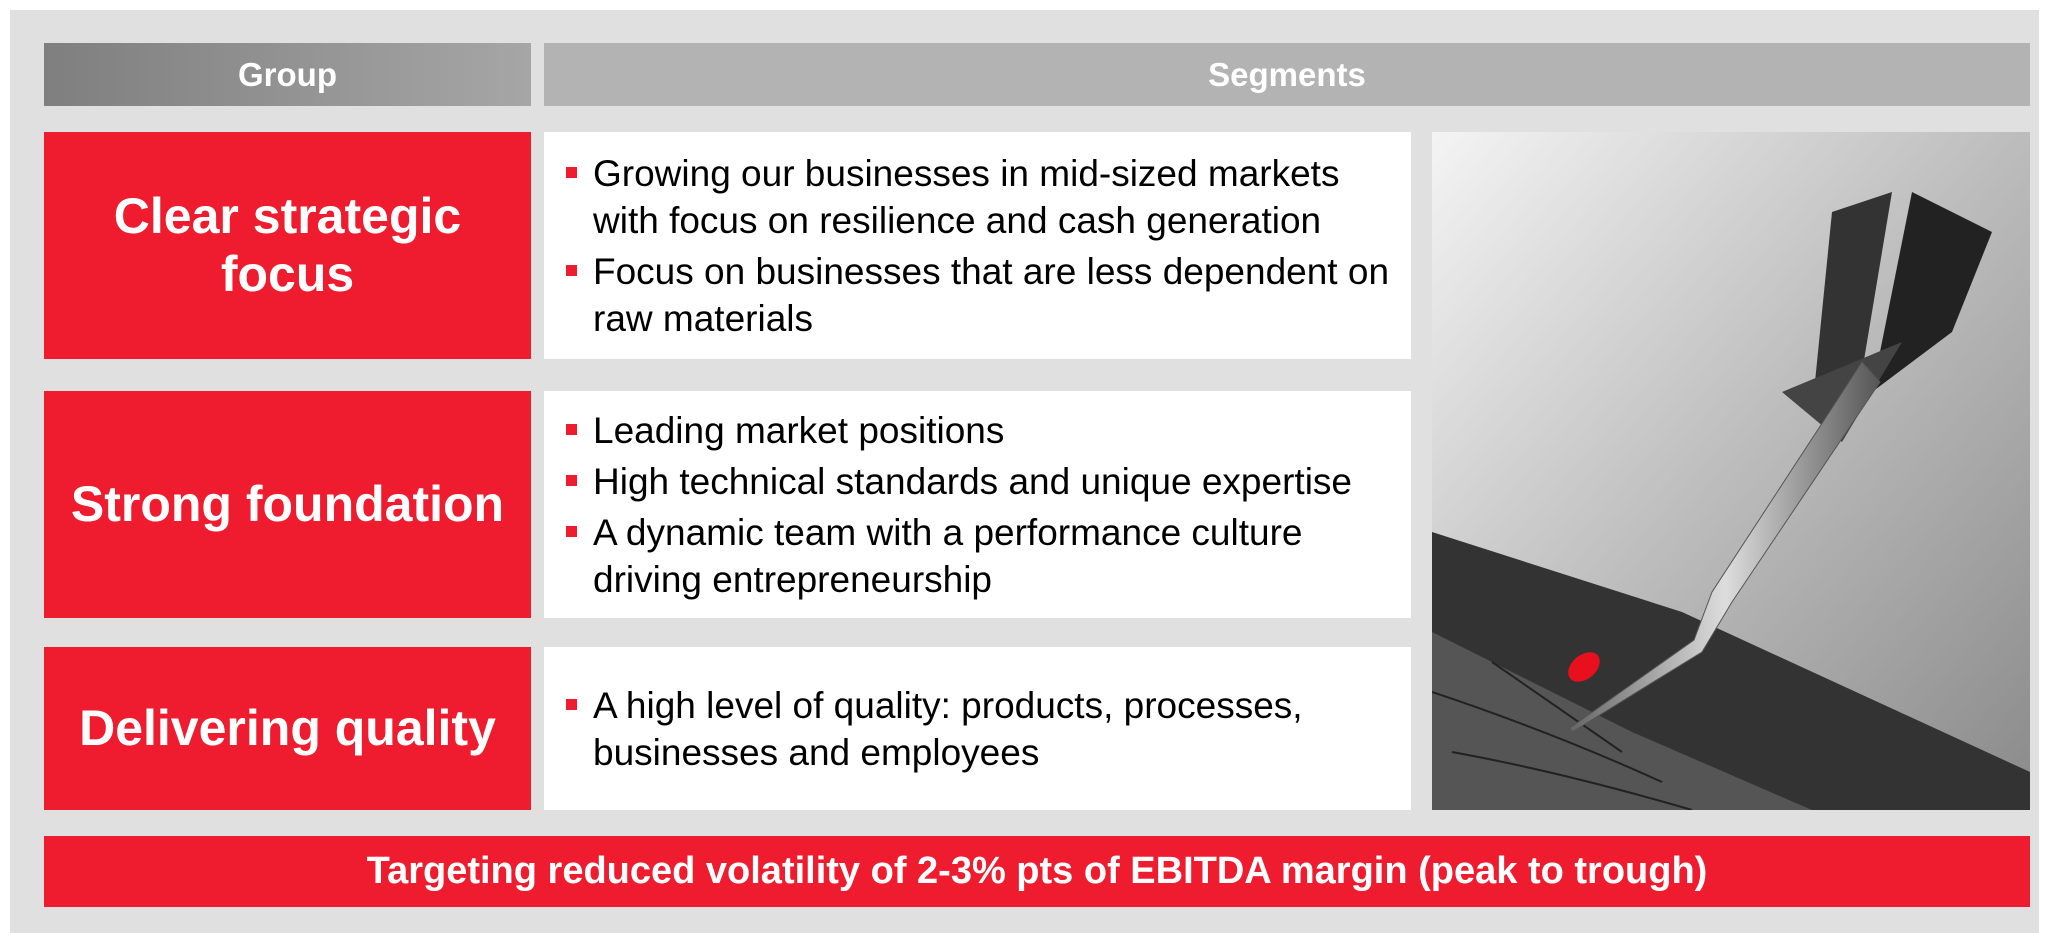 This screenshot has height=933, width=2049. What do you see at coordinates (982, 430) in the screenshot?
I see `bullet-item: Leading market positions` at bounding box center [982, 430].